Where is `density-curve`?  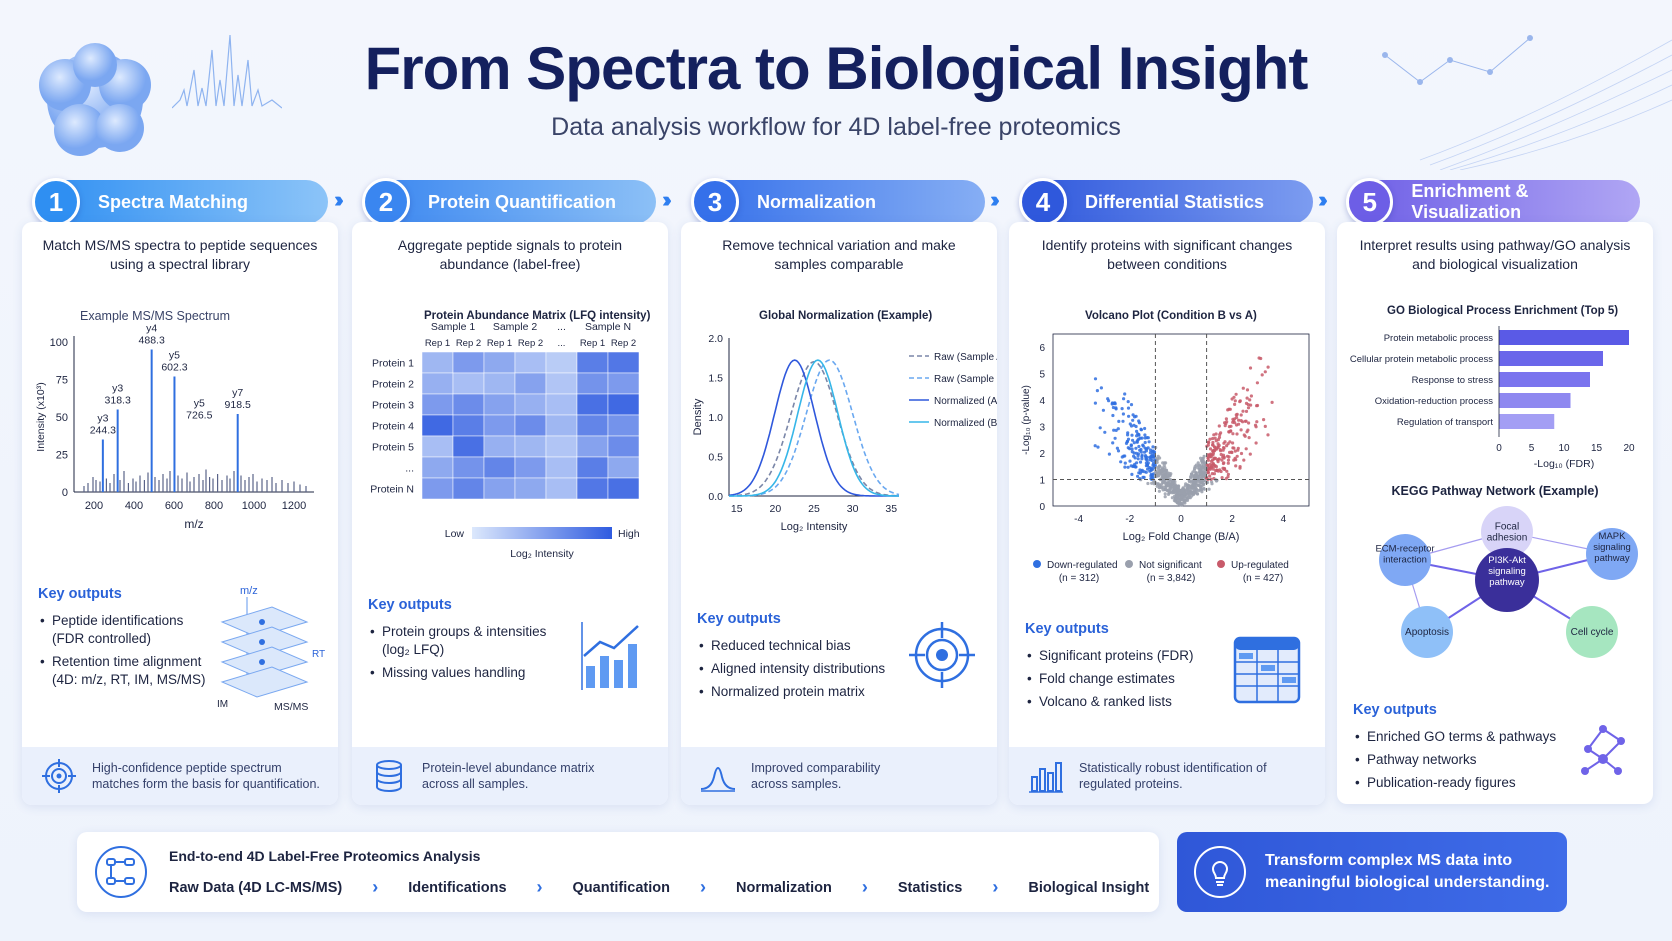 density-curve is located at coordinates (814, 428).